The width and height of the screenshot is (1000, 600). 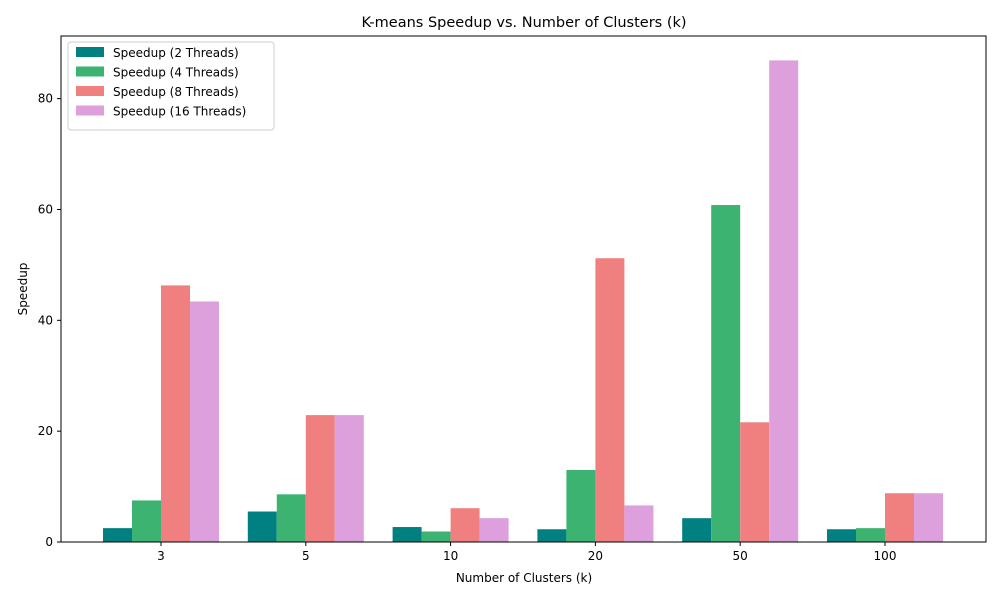 What do you see at coordinates (595, 556) in the screenshot?
I see `x-tick-label: 20` at bounding box center [595, 556].